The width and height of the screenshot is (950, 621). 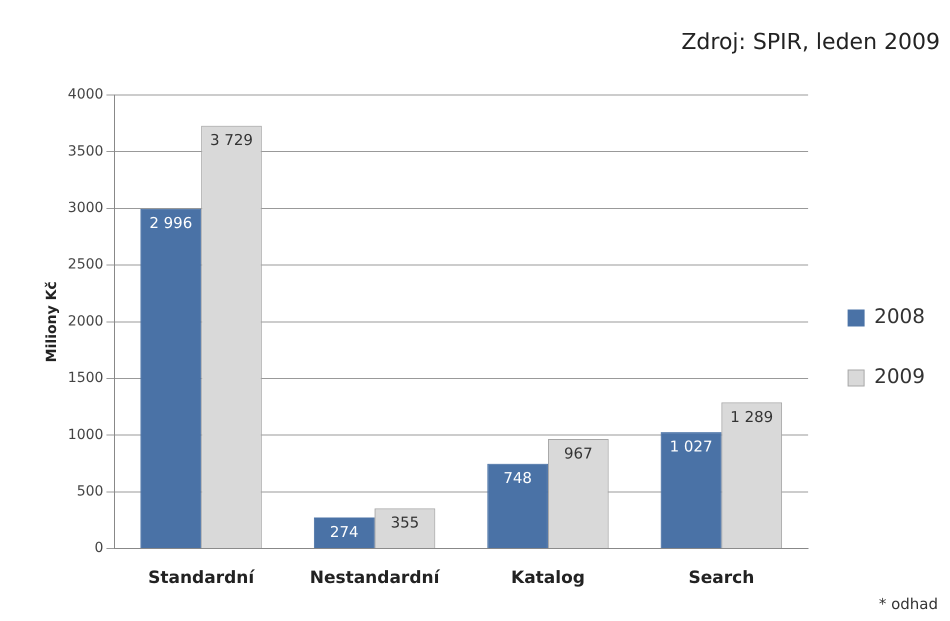 What do you see at coordinates (86, 321) in the screenshot?
I see `y-tick-label: 2000` at bounding box center [86, 321].